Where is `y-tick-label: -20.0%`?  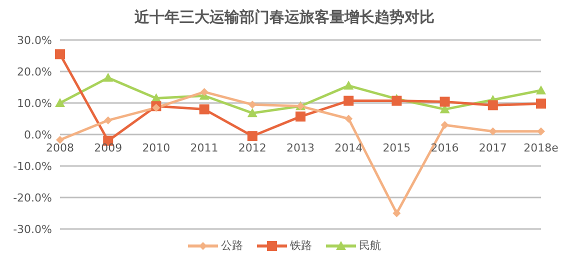 y-tick-label: -20.0% is located at coordinates (32, 197).